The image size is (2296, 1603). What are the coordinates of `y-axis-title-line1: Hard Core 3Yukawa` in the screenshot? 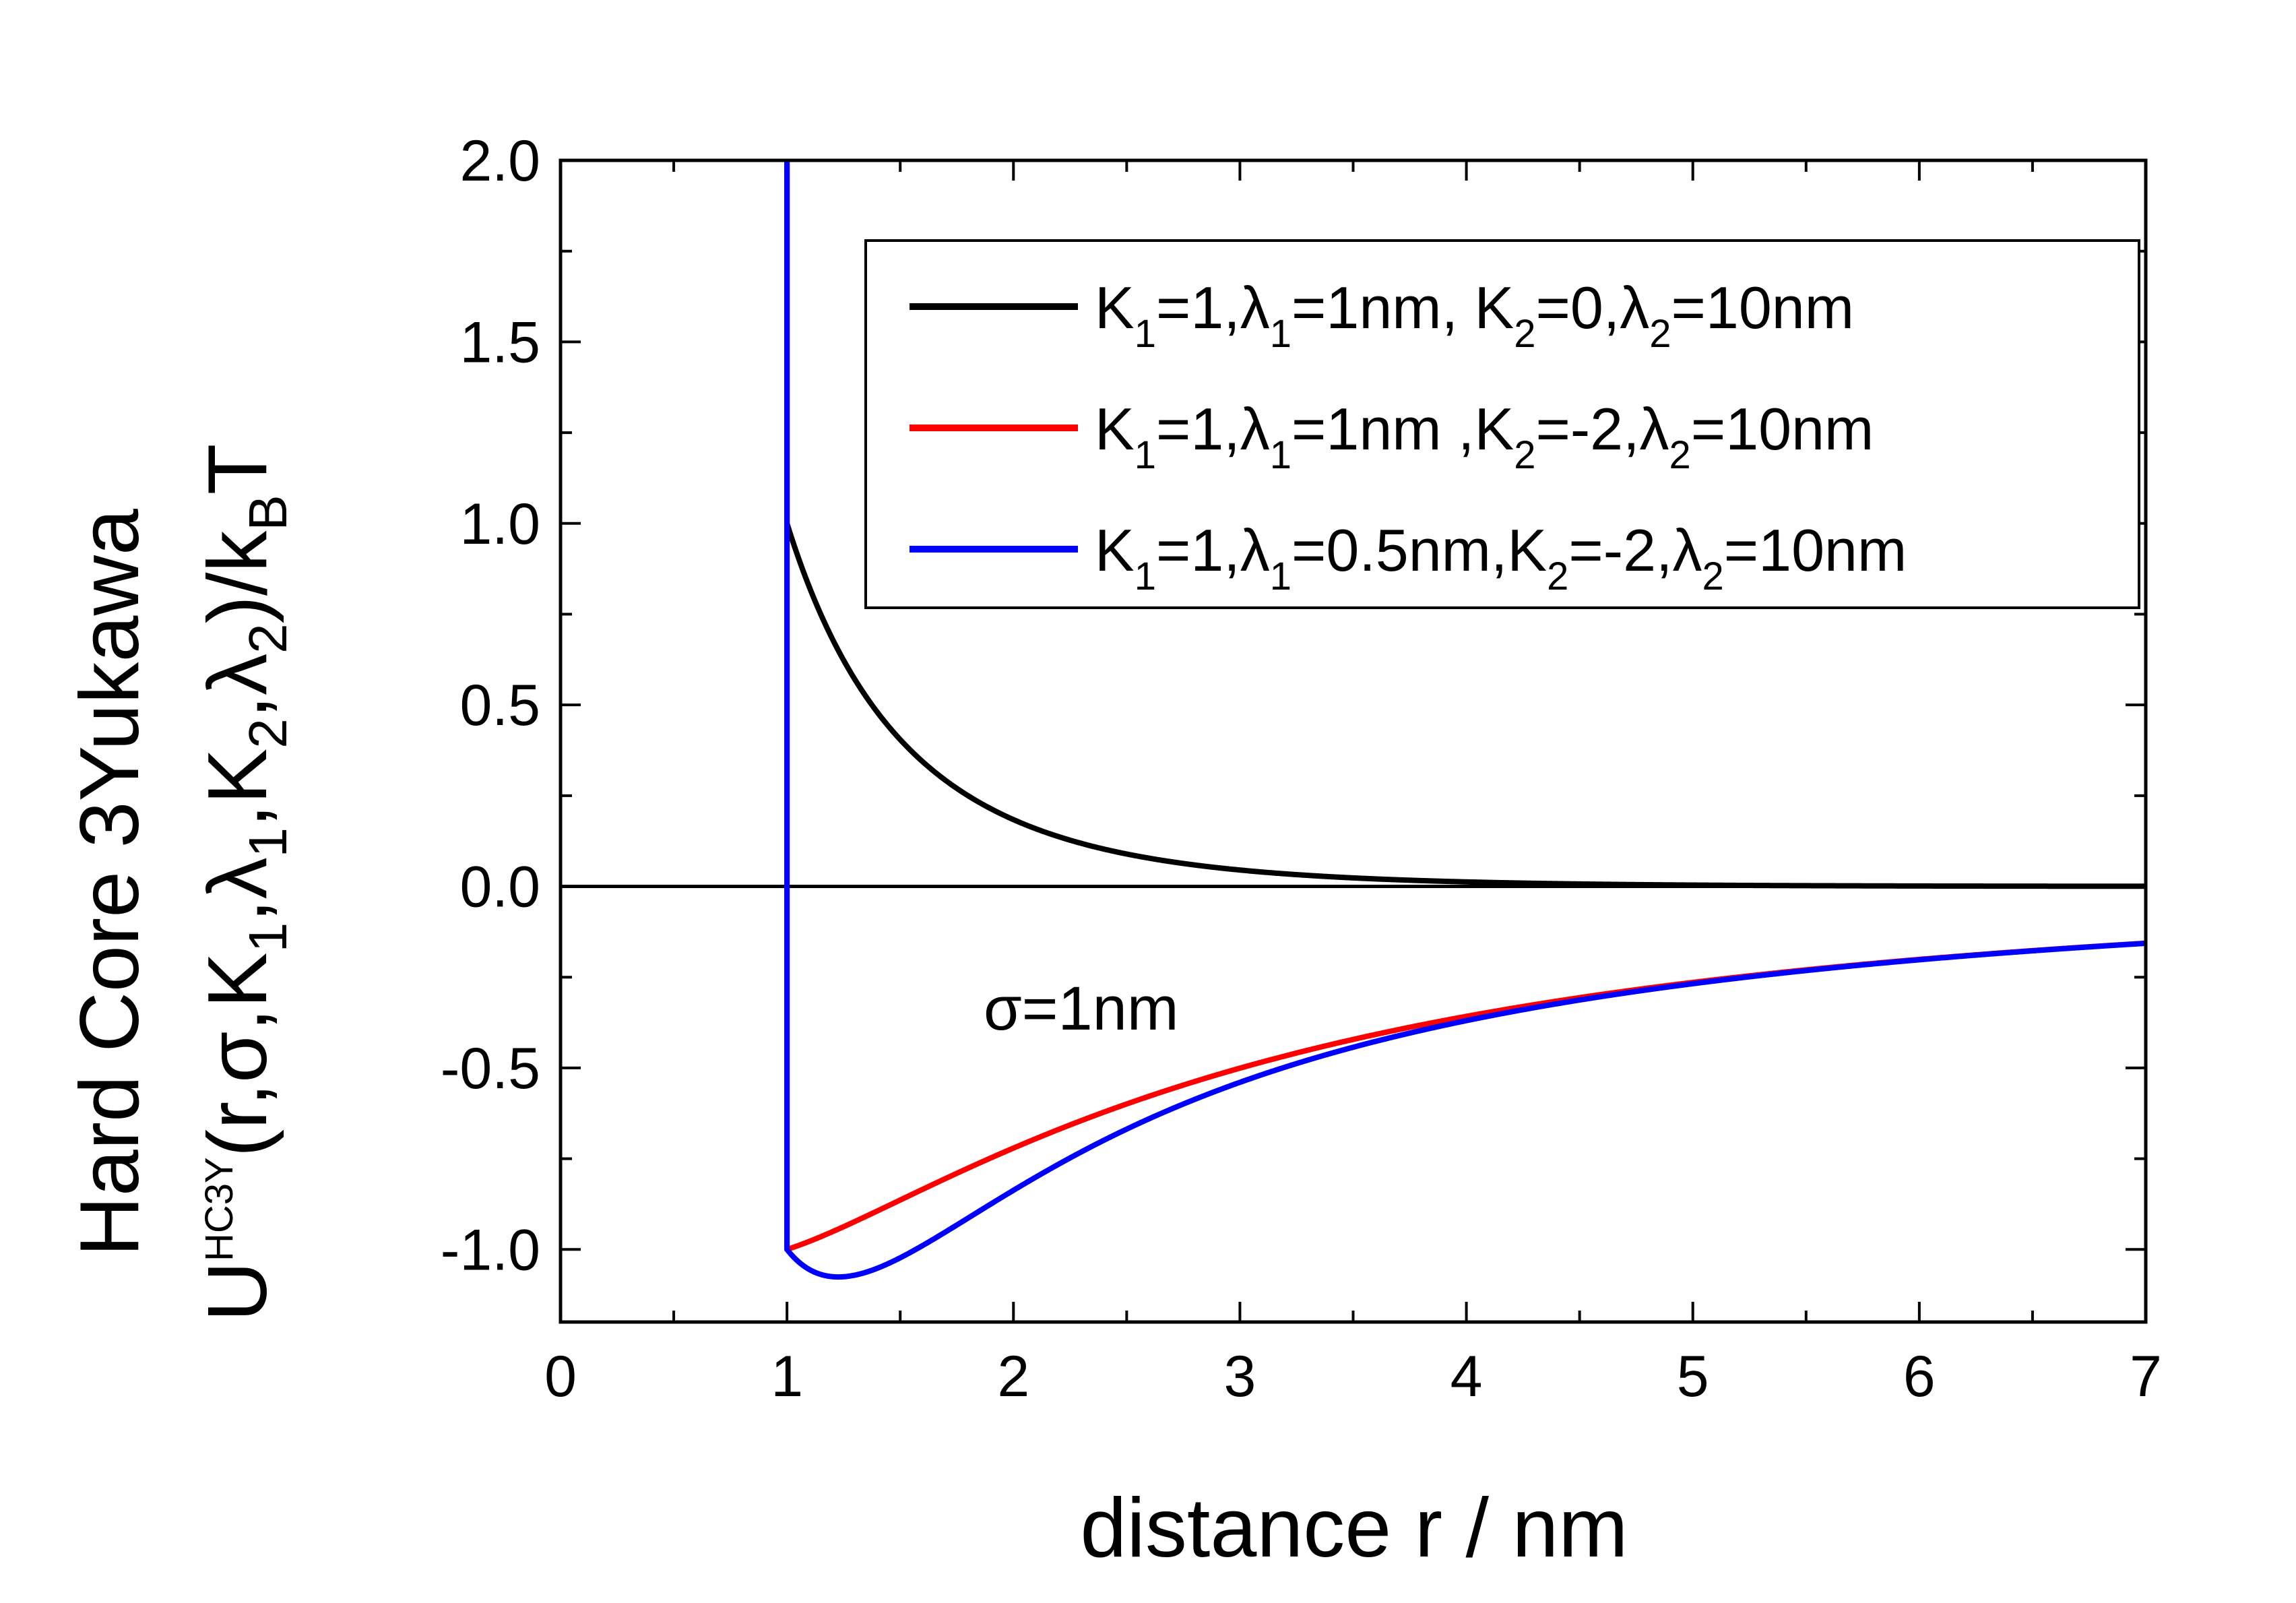 It's located at (109, 883).